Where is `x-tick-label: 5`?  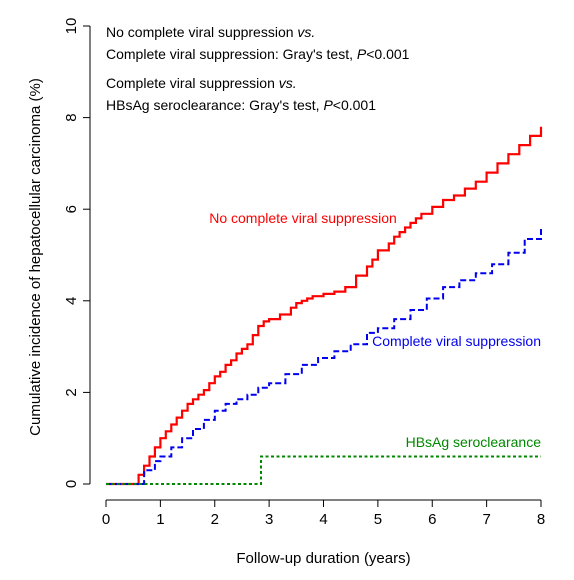
x-tick-label: 5 is located at coordinates (378, 519).